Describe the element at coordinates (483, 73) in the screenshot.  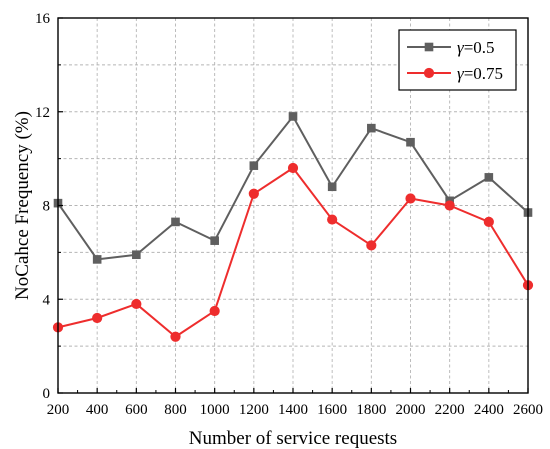
I see `legend-value: =0.75` at that location.